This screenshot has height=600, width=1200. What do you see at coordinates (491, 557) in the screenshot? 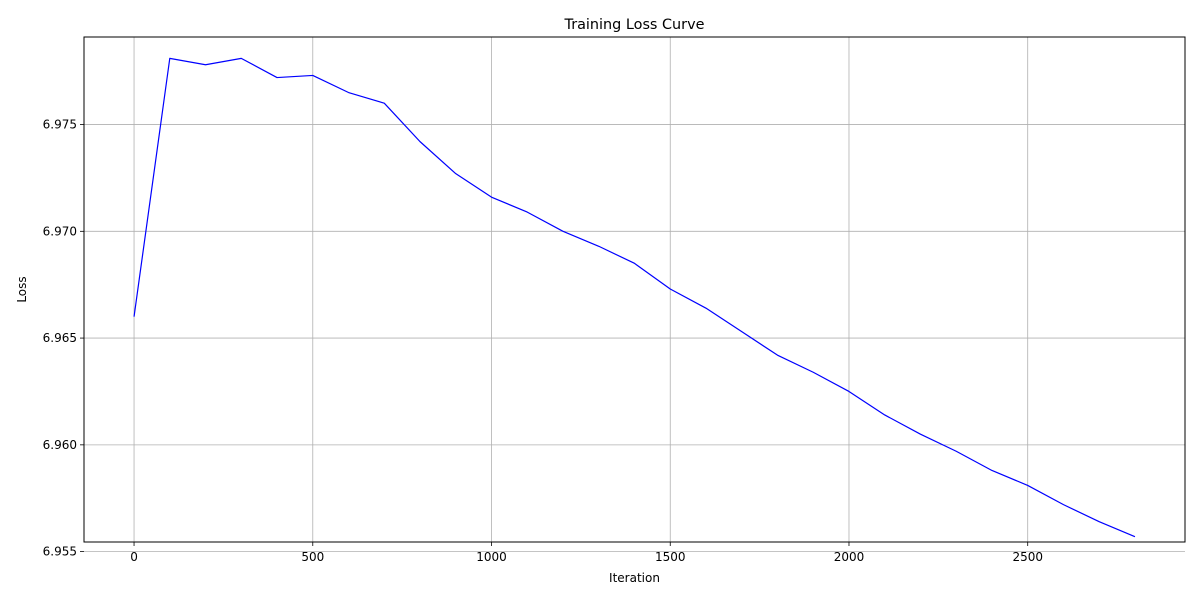
I see `x-tick-label: 1000` at bounding box center [491, 557].